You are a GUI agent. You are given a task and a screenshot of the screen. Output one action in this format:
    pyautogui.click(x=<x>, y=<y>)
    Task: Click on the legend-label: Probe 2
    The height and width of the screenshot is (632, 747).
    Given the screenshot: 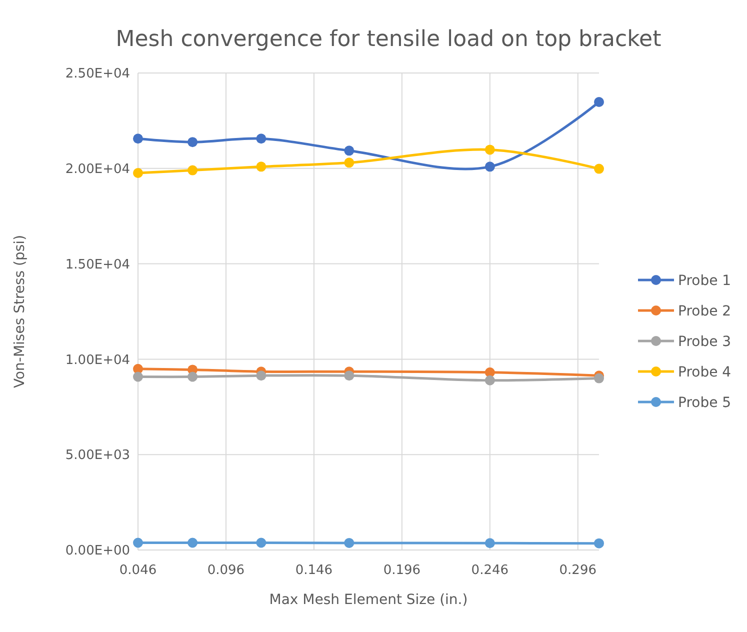 What is the action you would take?
    pyautogui.click(x=705, y=311)
    